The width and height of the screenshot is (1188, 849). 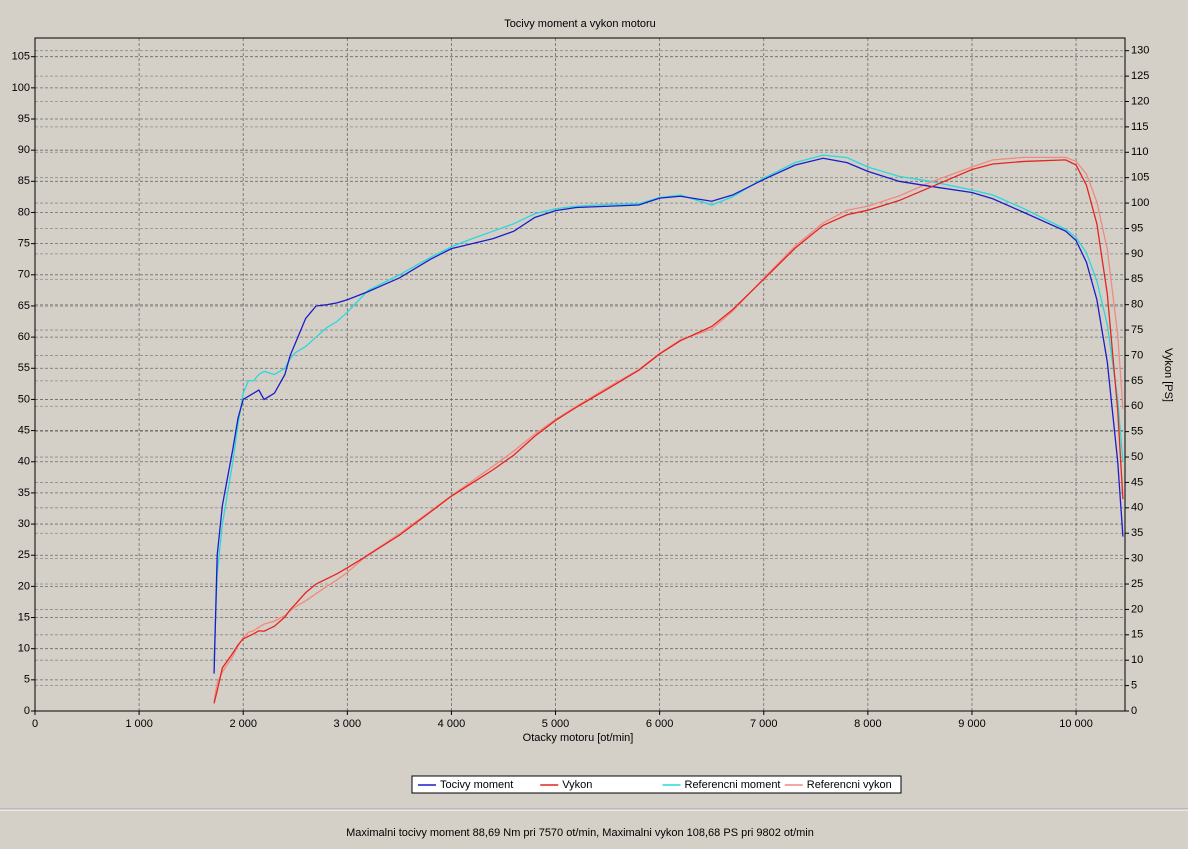 What do you see at coordinates (1137, 254) in the screenshot?
I see `y2-tick-label: 90` at bounding box center [1137, 254].